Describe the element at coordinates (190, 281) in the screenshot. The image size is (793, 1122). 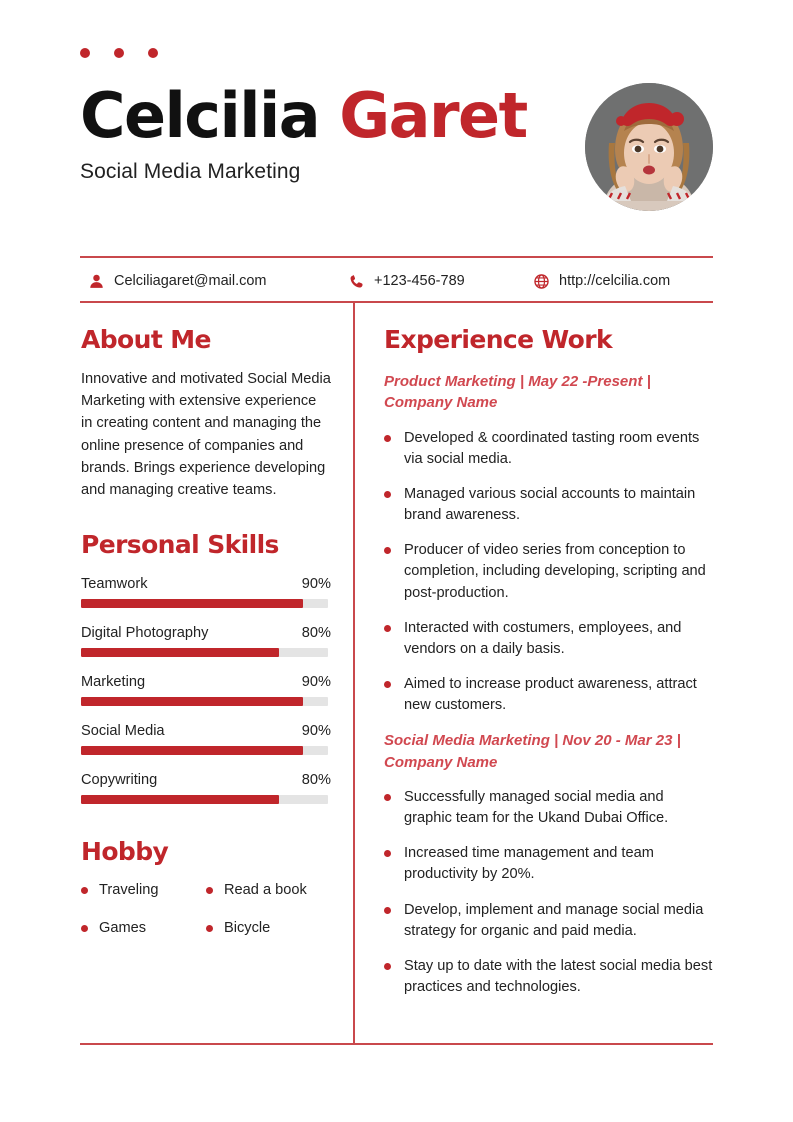
I see `contact-email-text: Celciliagaret@mail.com` at that location.